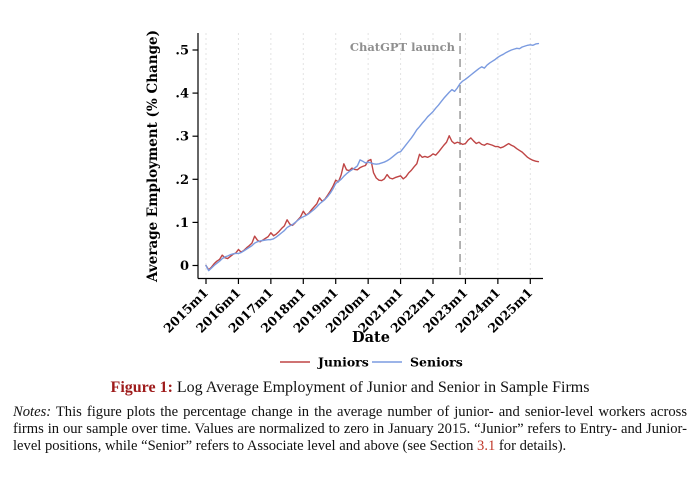  Describe the element at coordinates (343, 362) in the screenshot. I see `legend-label-juniors: Juniors` at that location.